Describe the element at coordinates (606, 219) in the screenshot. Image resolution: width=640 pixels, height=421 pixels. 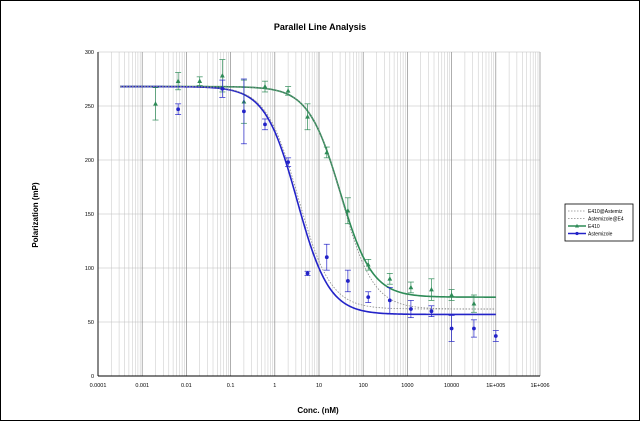
I see `legend-label: Astemizole@E4` at that location.